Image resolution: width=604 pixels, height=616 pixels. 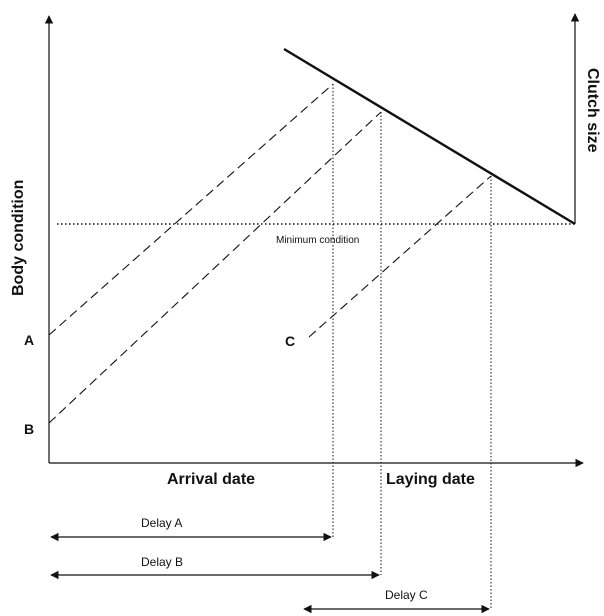 I want to click on delay-label-c: Delay C, so click(x=406, y=595).